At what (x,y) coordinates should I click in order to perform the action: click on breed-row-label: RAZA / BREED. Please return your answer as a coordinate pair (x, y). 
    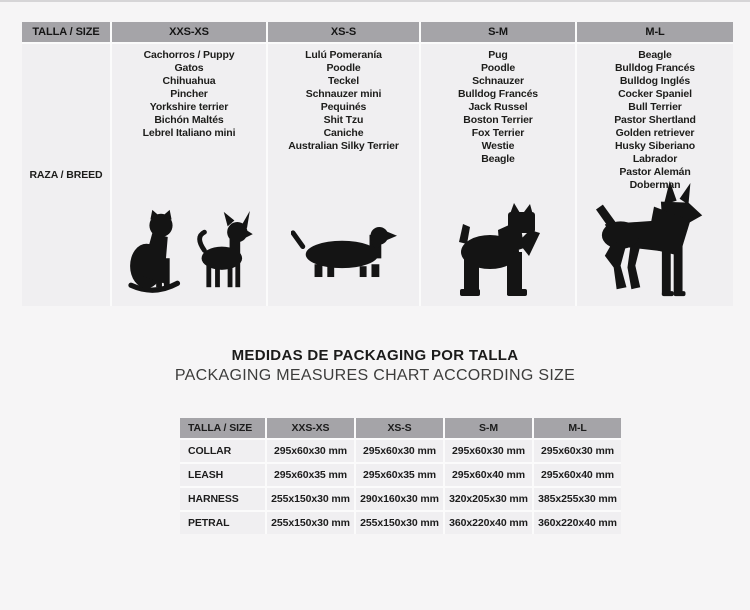
    Looking at the image, I should click on (66, 175).